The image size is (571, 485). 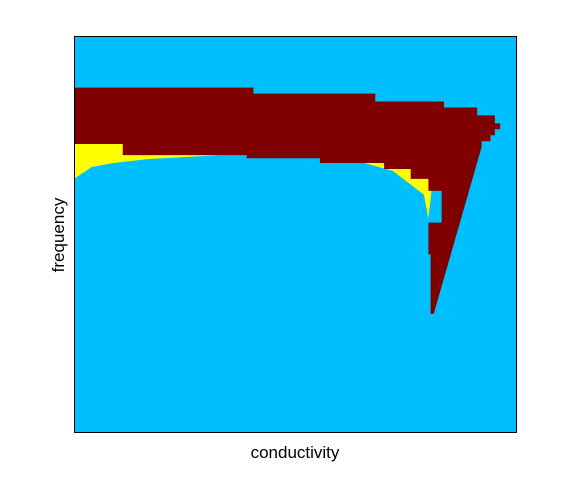 I want to click on x-axis-label: conductivity, so click(x=295, y=452).